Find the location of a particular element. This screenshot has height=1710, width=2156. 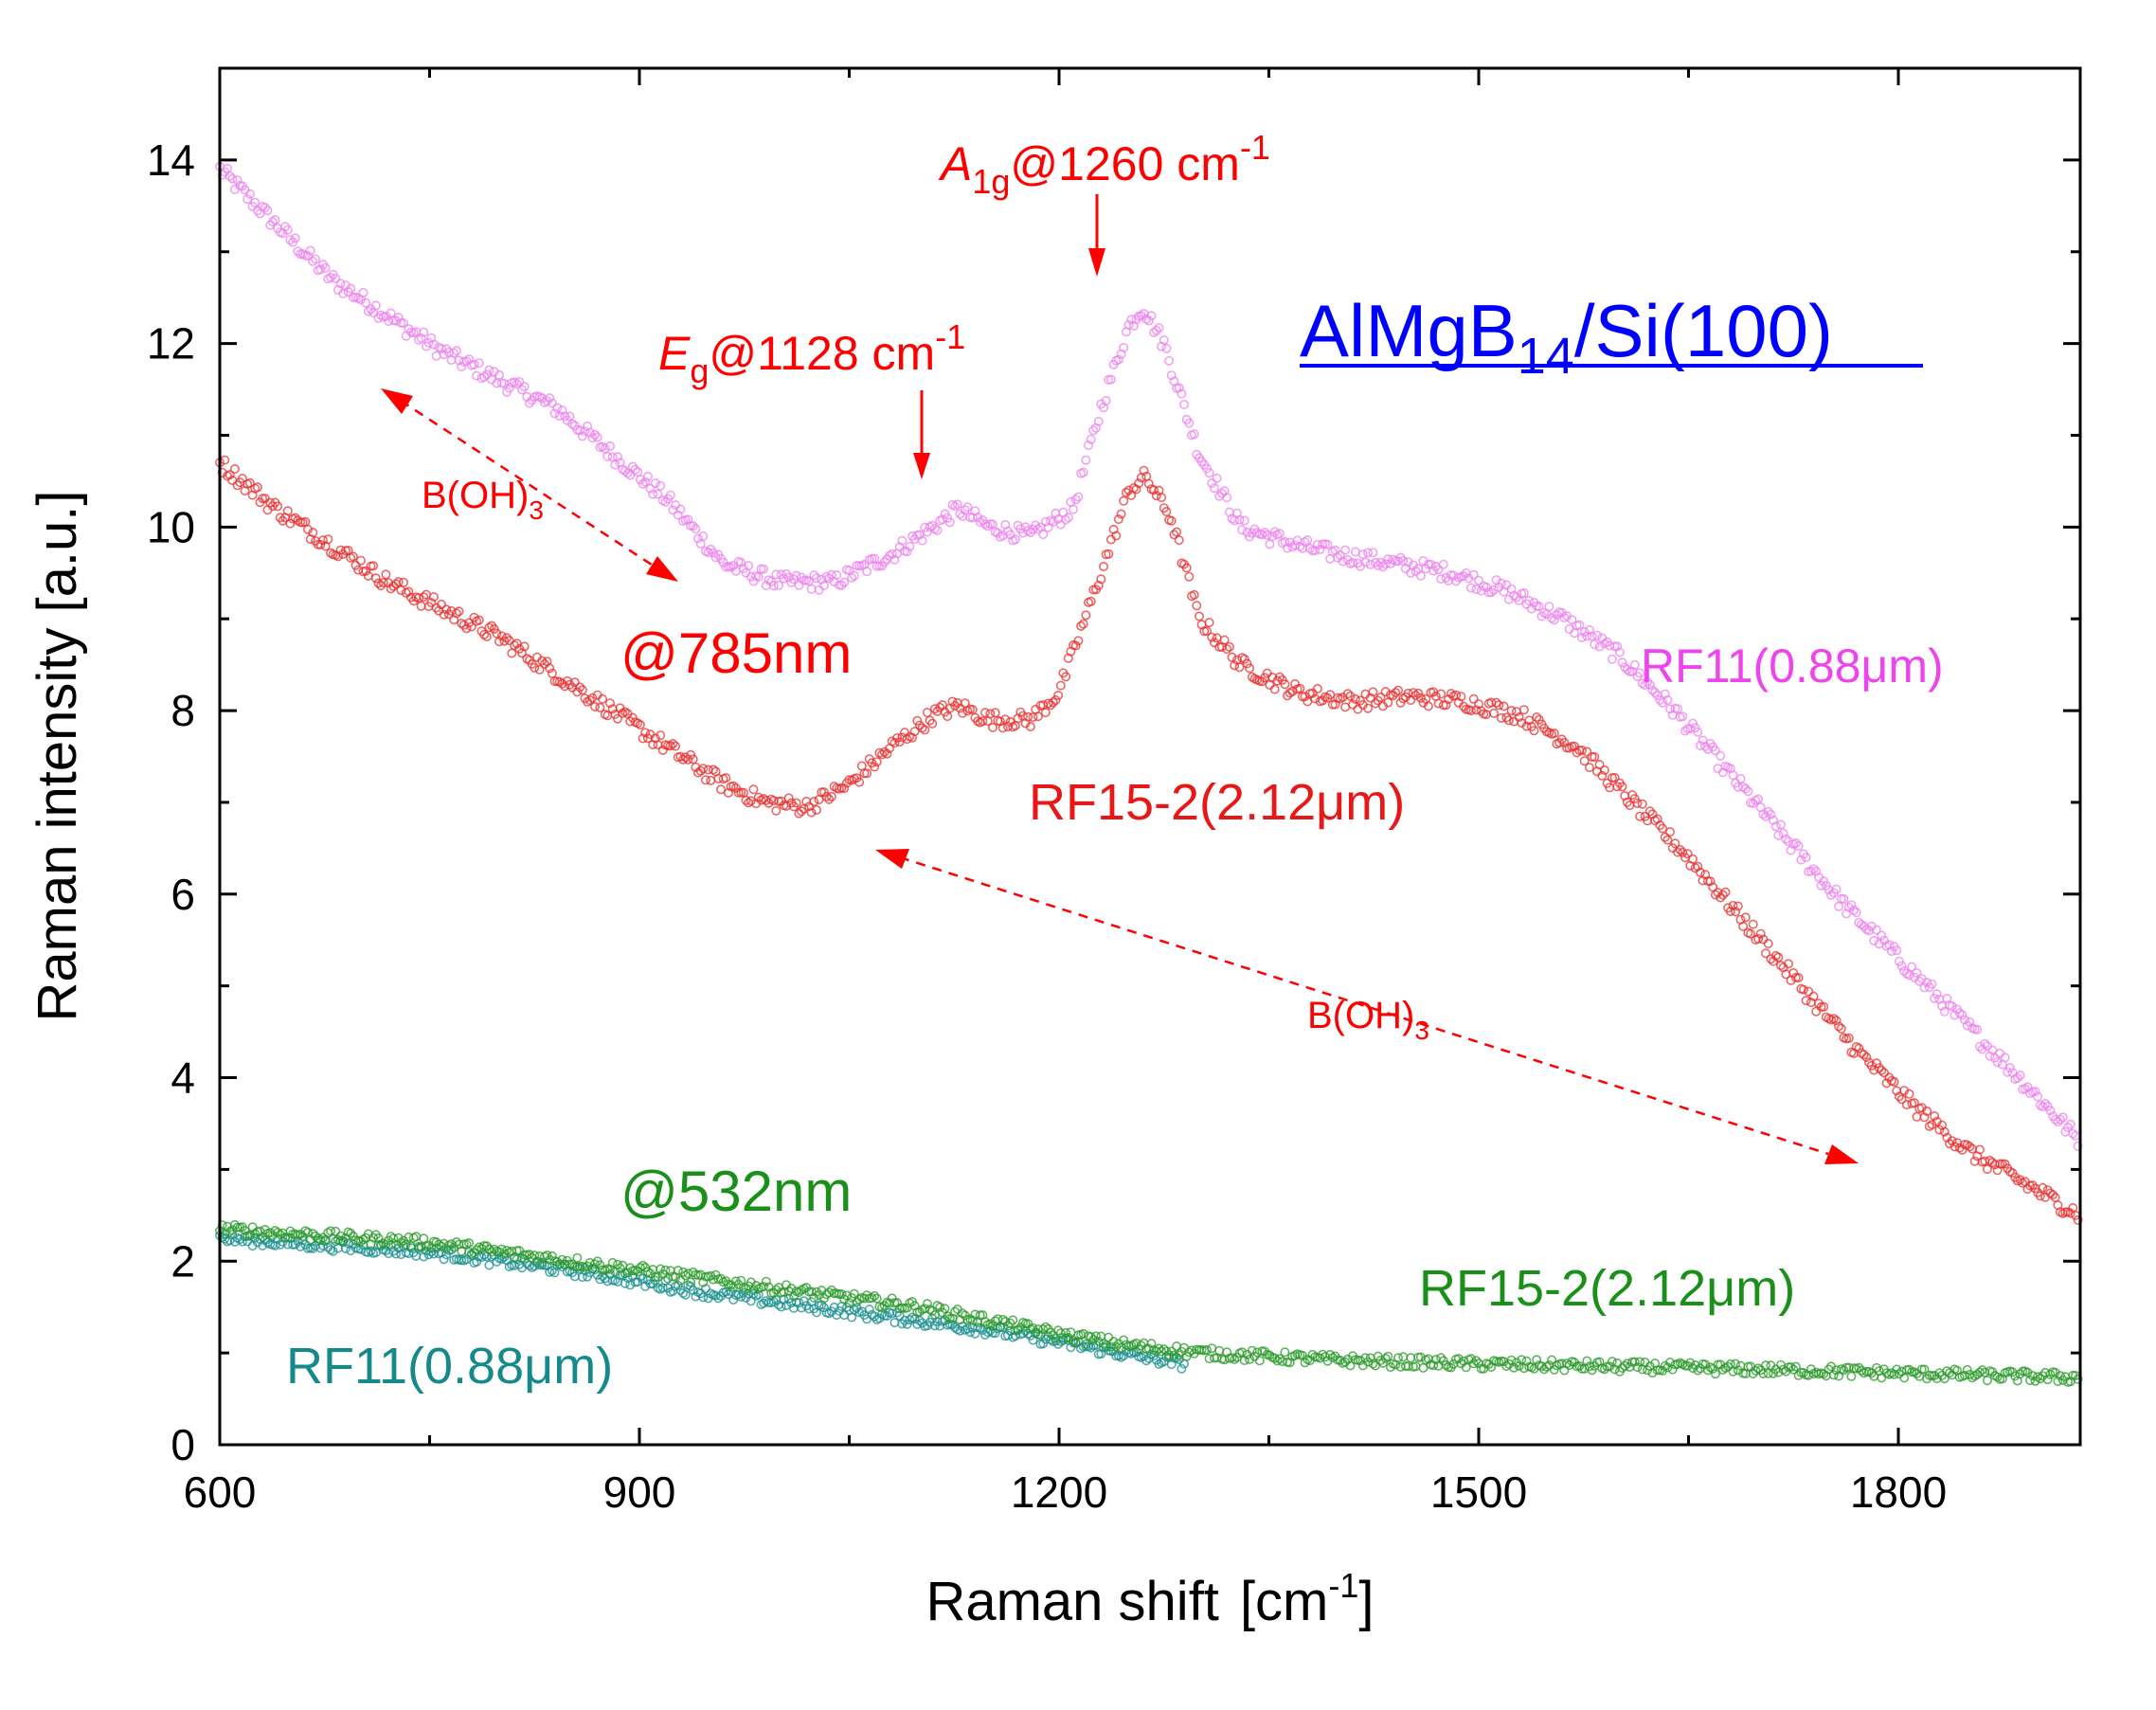

eg-rest: @1128 cm is located at coordinates (822, 353).